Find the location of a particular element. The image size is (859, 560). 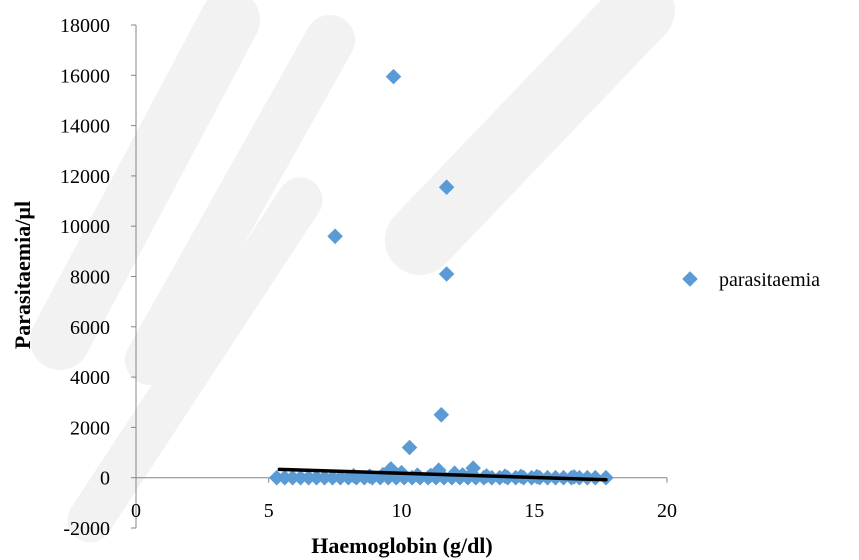

legend: parasitaemia is located at coordinates (751, 280).